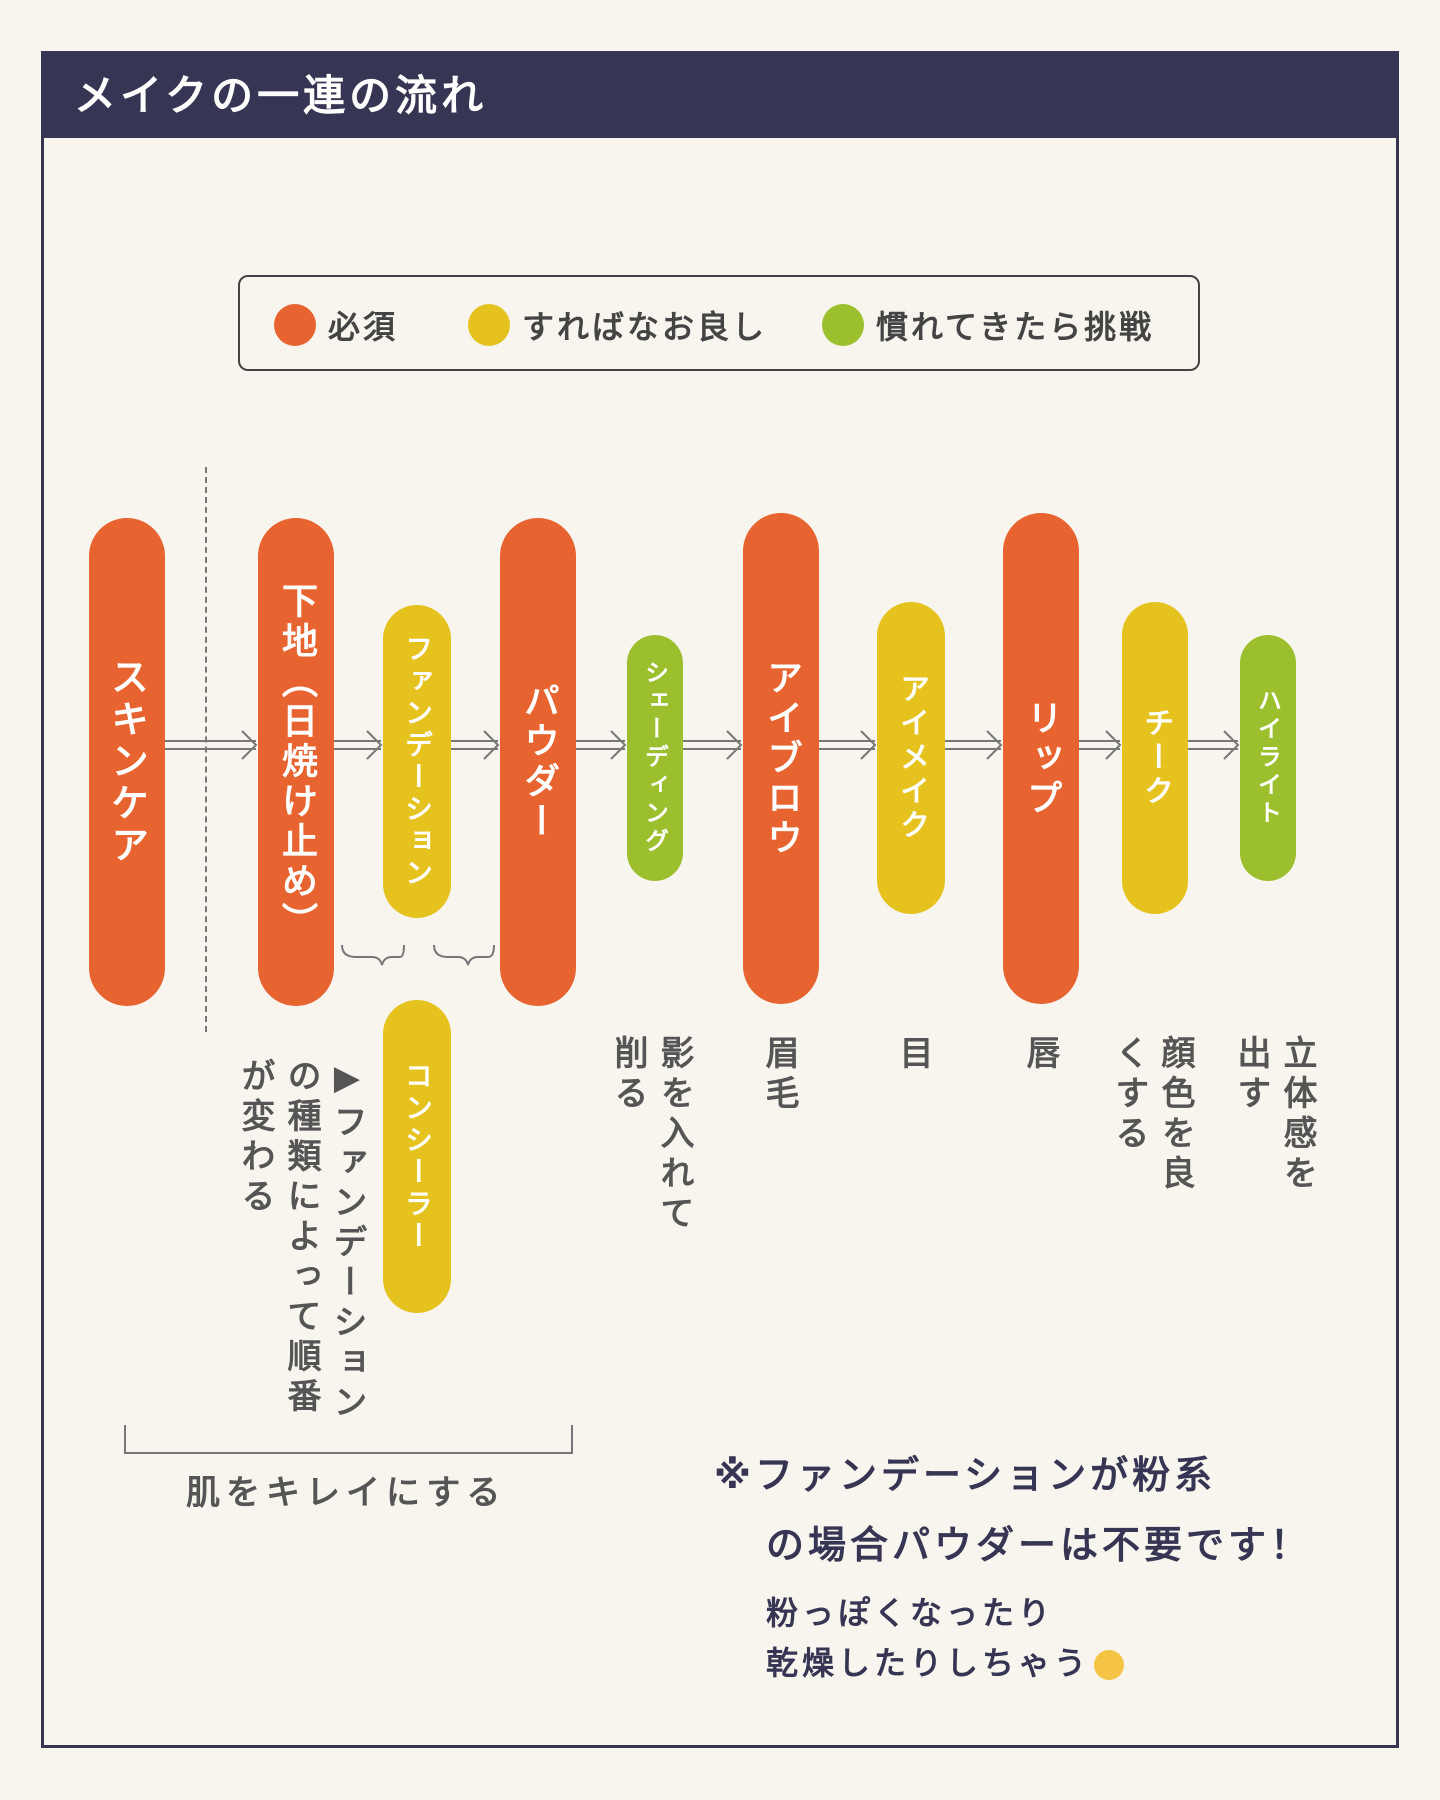 This screenshot has height=1800, width=1440. I want to click on desc-cheek: 顔色を良くする, so click(1152, 1115).